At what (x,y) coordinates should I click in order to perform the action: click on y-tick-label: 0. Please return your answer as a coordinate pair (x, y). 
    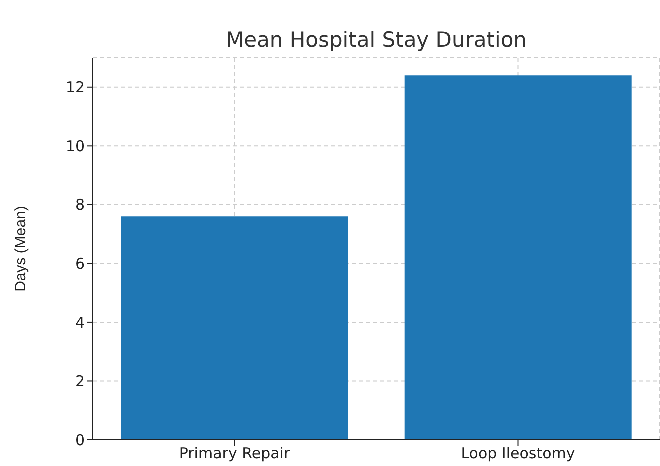
    Looking at the image, I should click on (80, 440).